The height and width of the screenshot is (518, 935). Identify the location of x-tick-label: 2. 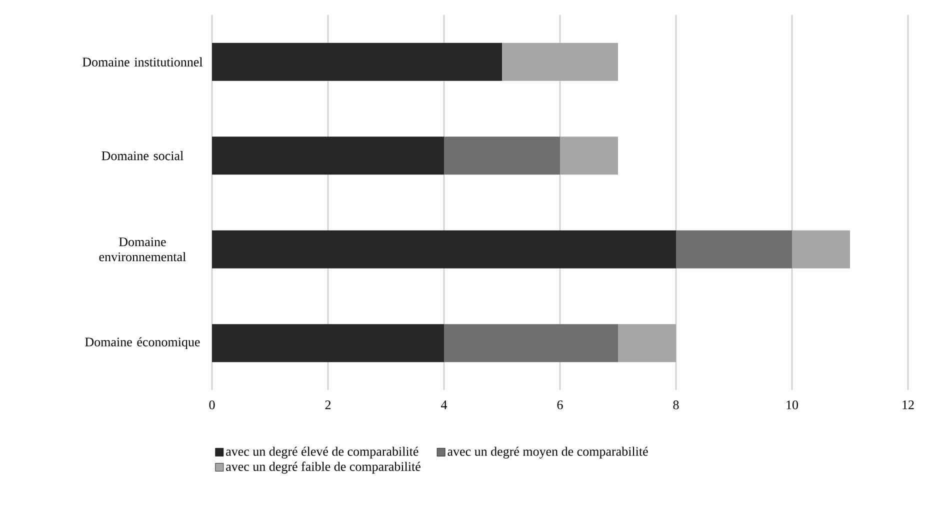
(328, 405).